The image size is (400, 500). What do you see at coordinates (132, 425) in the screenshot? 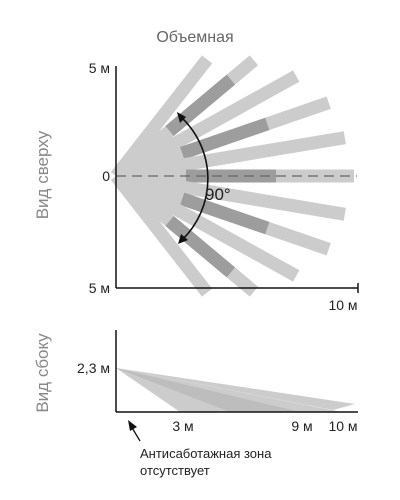
I see `note-pointer-arrowhead` at bounding box center [132, 425].